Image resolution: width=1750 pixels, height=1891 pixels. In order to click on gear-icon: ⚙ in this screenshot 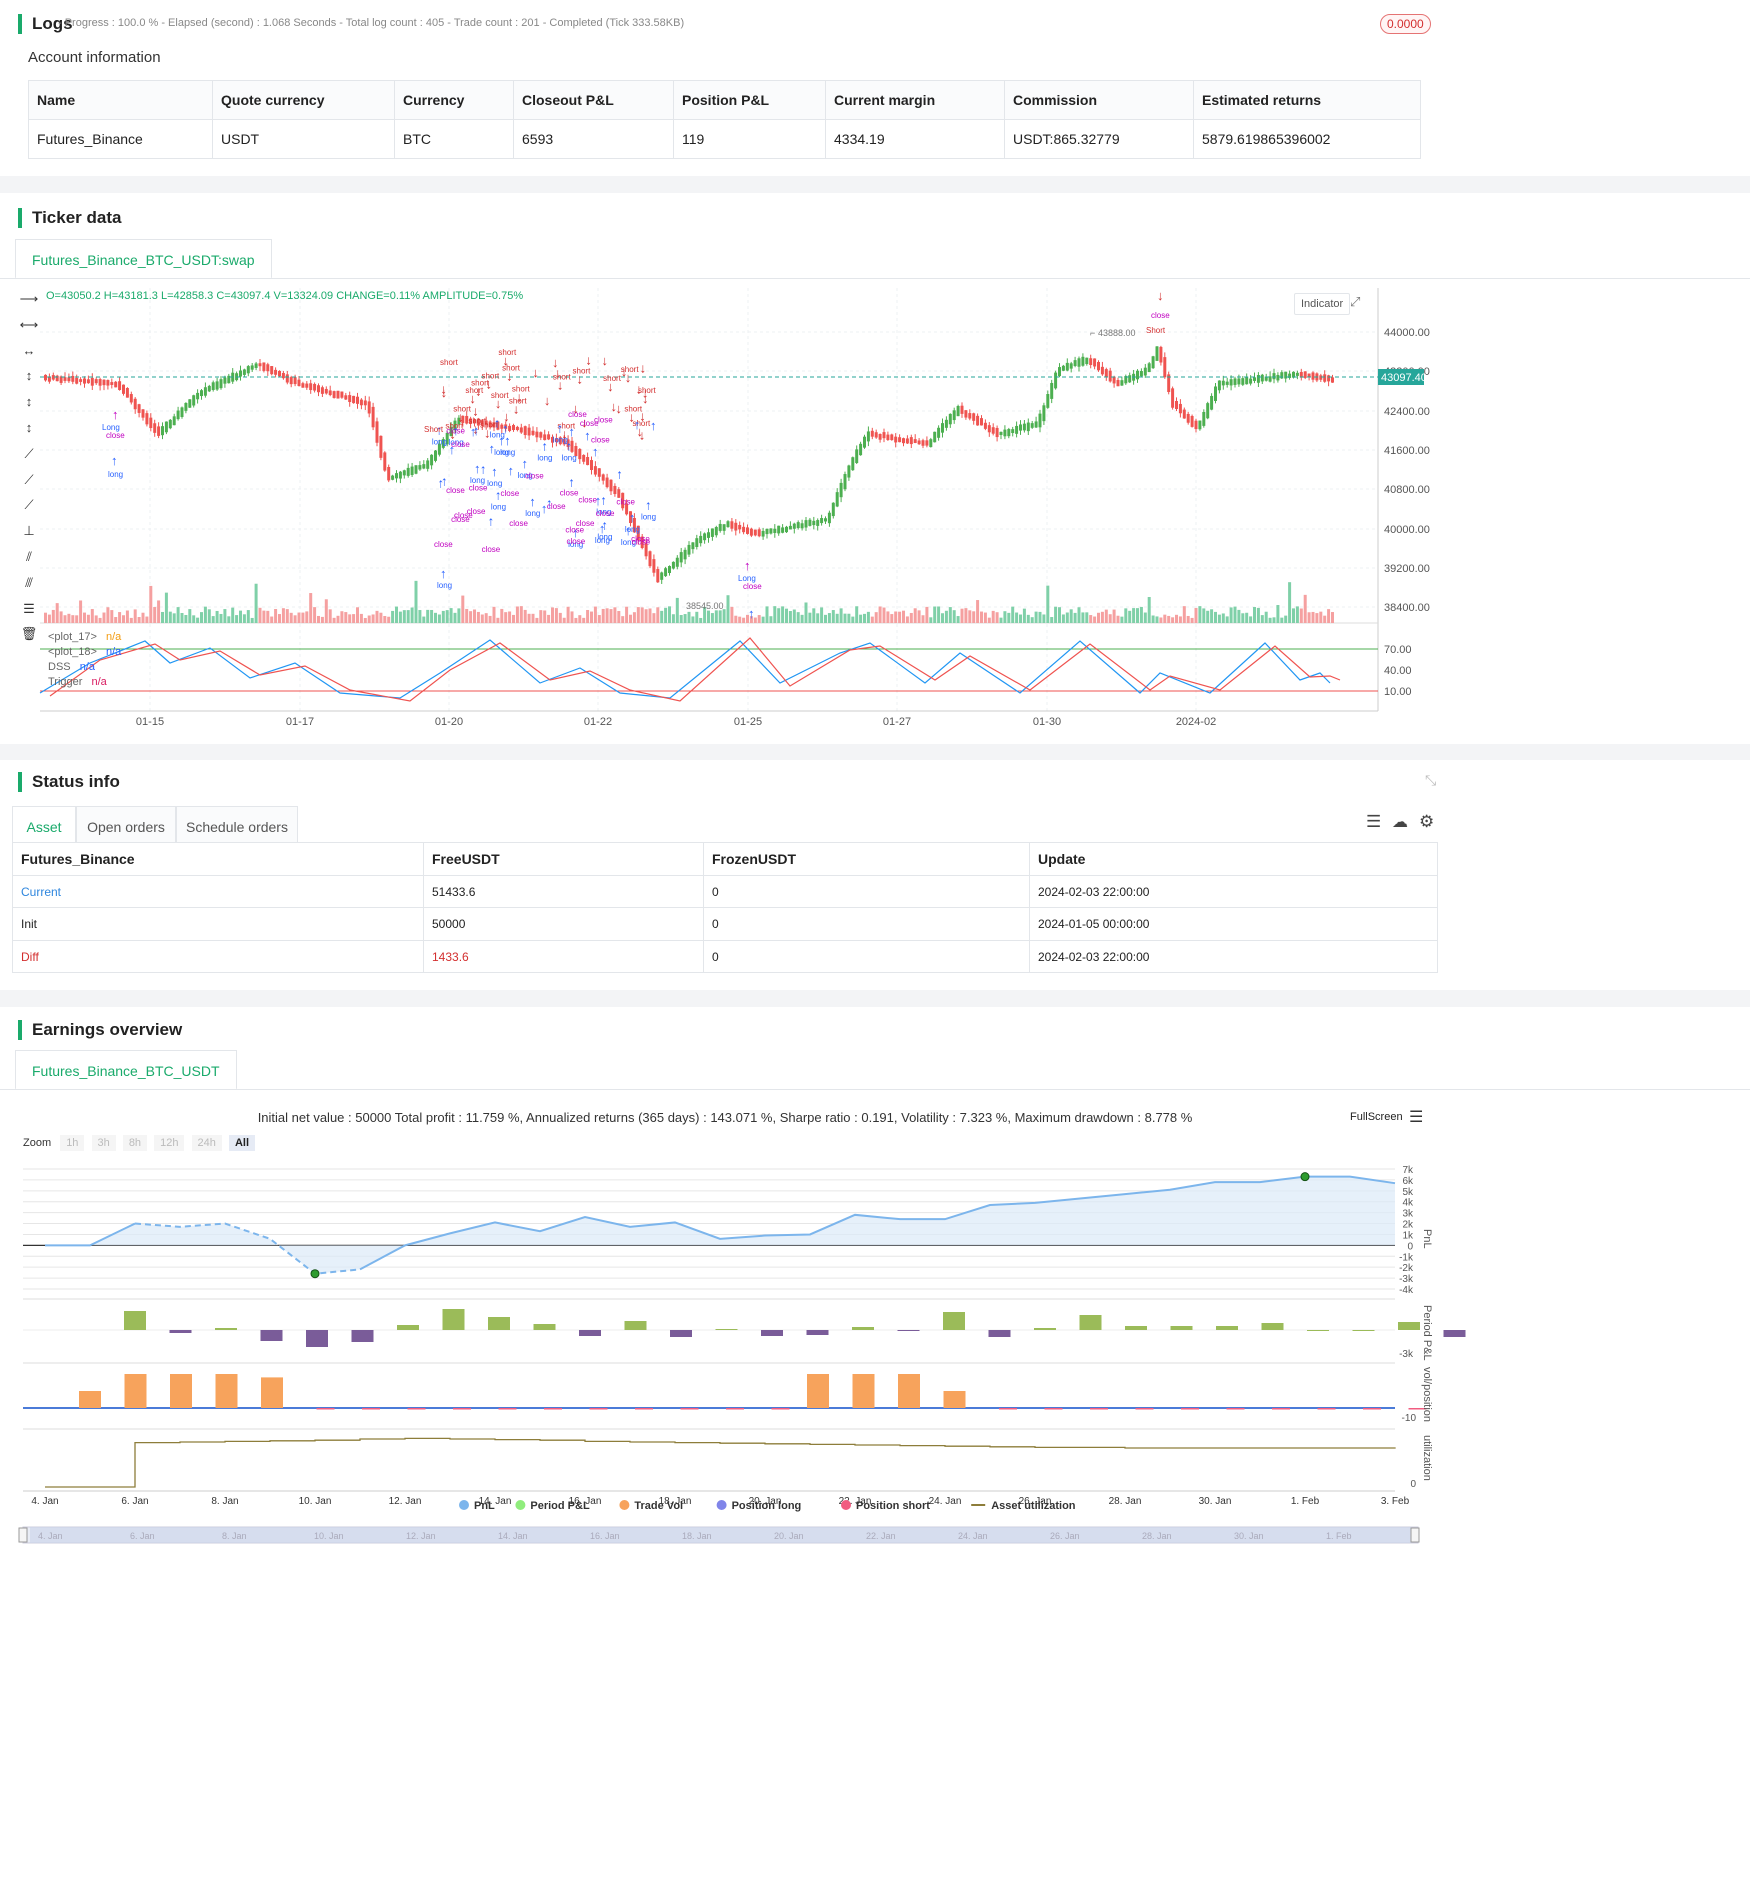, I will do `click(1427, 821)`.